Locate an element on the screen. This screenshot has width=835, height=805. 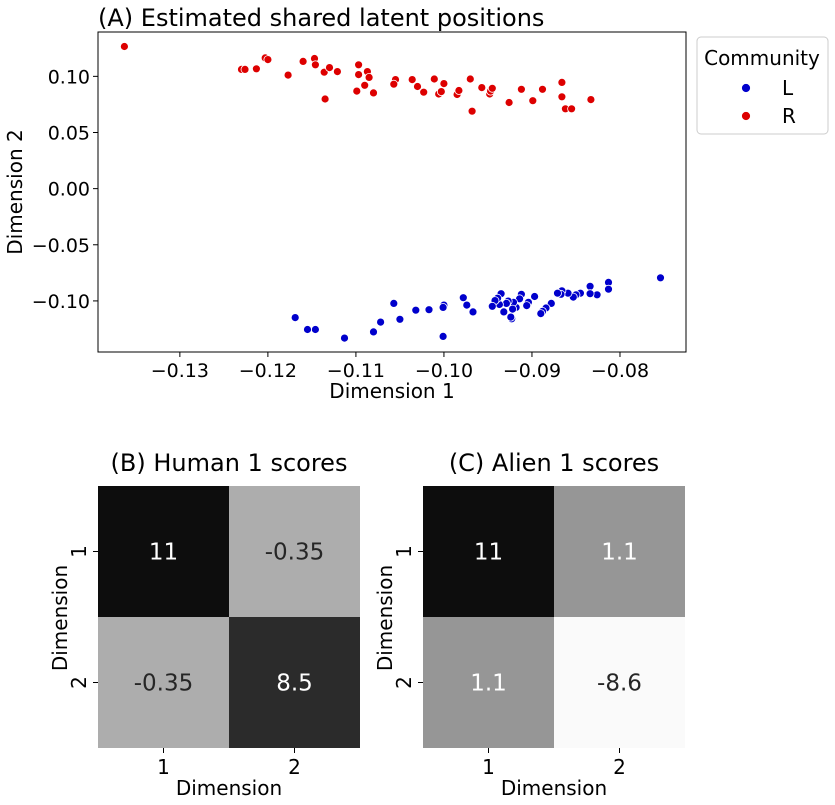
x-tick-label: −0.12 is located at coordinates (268, 371).